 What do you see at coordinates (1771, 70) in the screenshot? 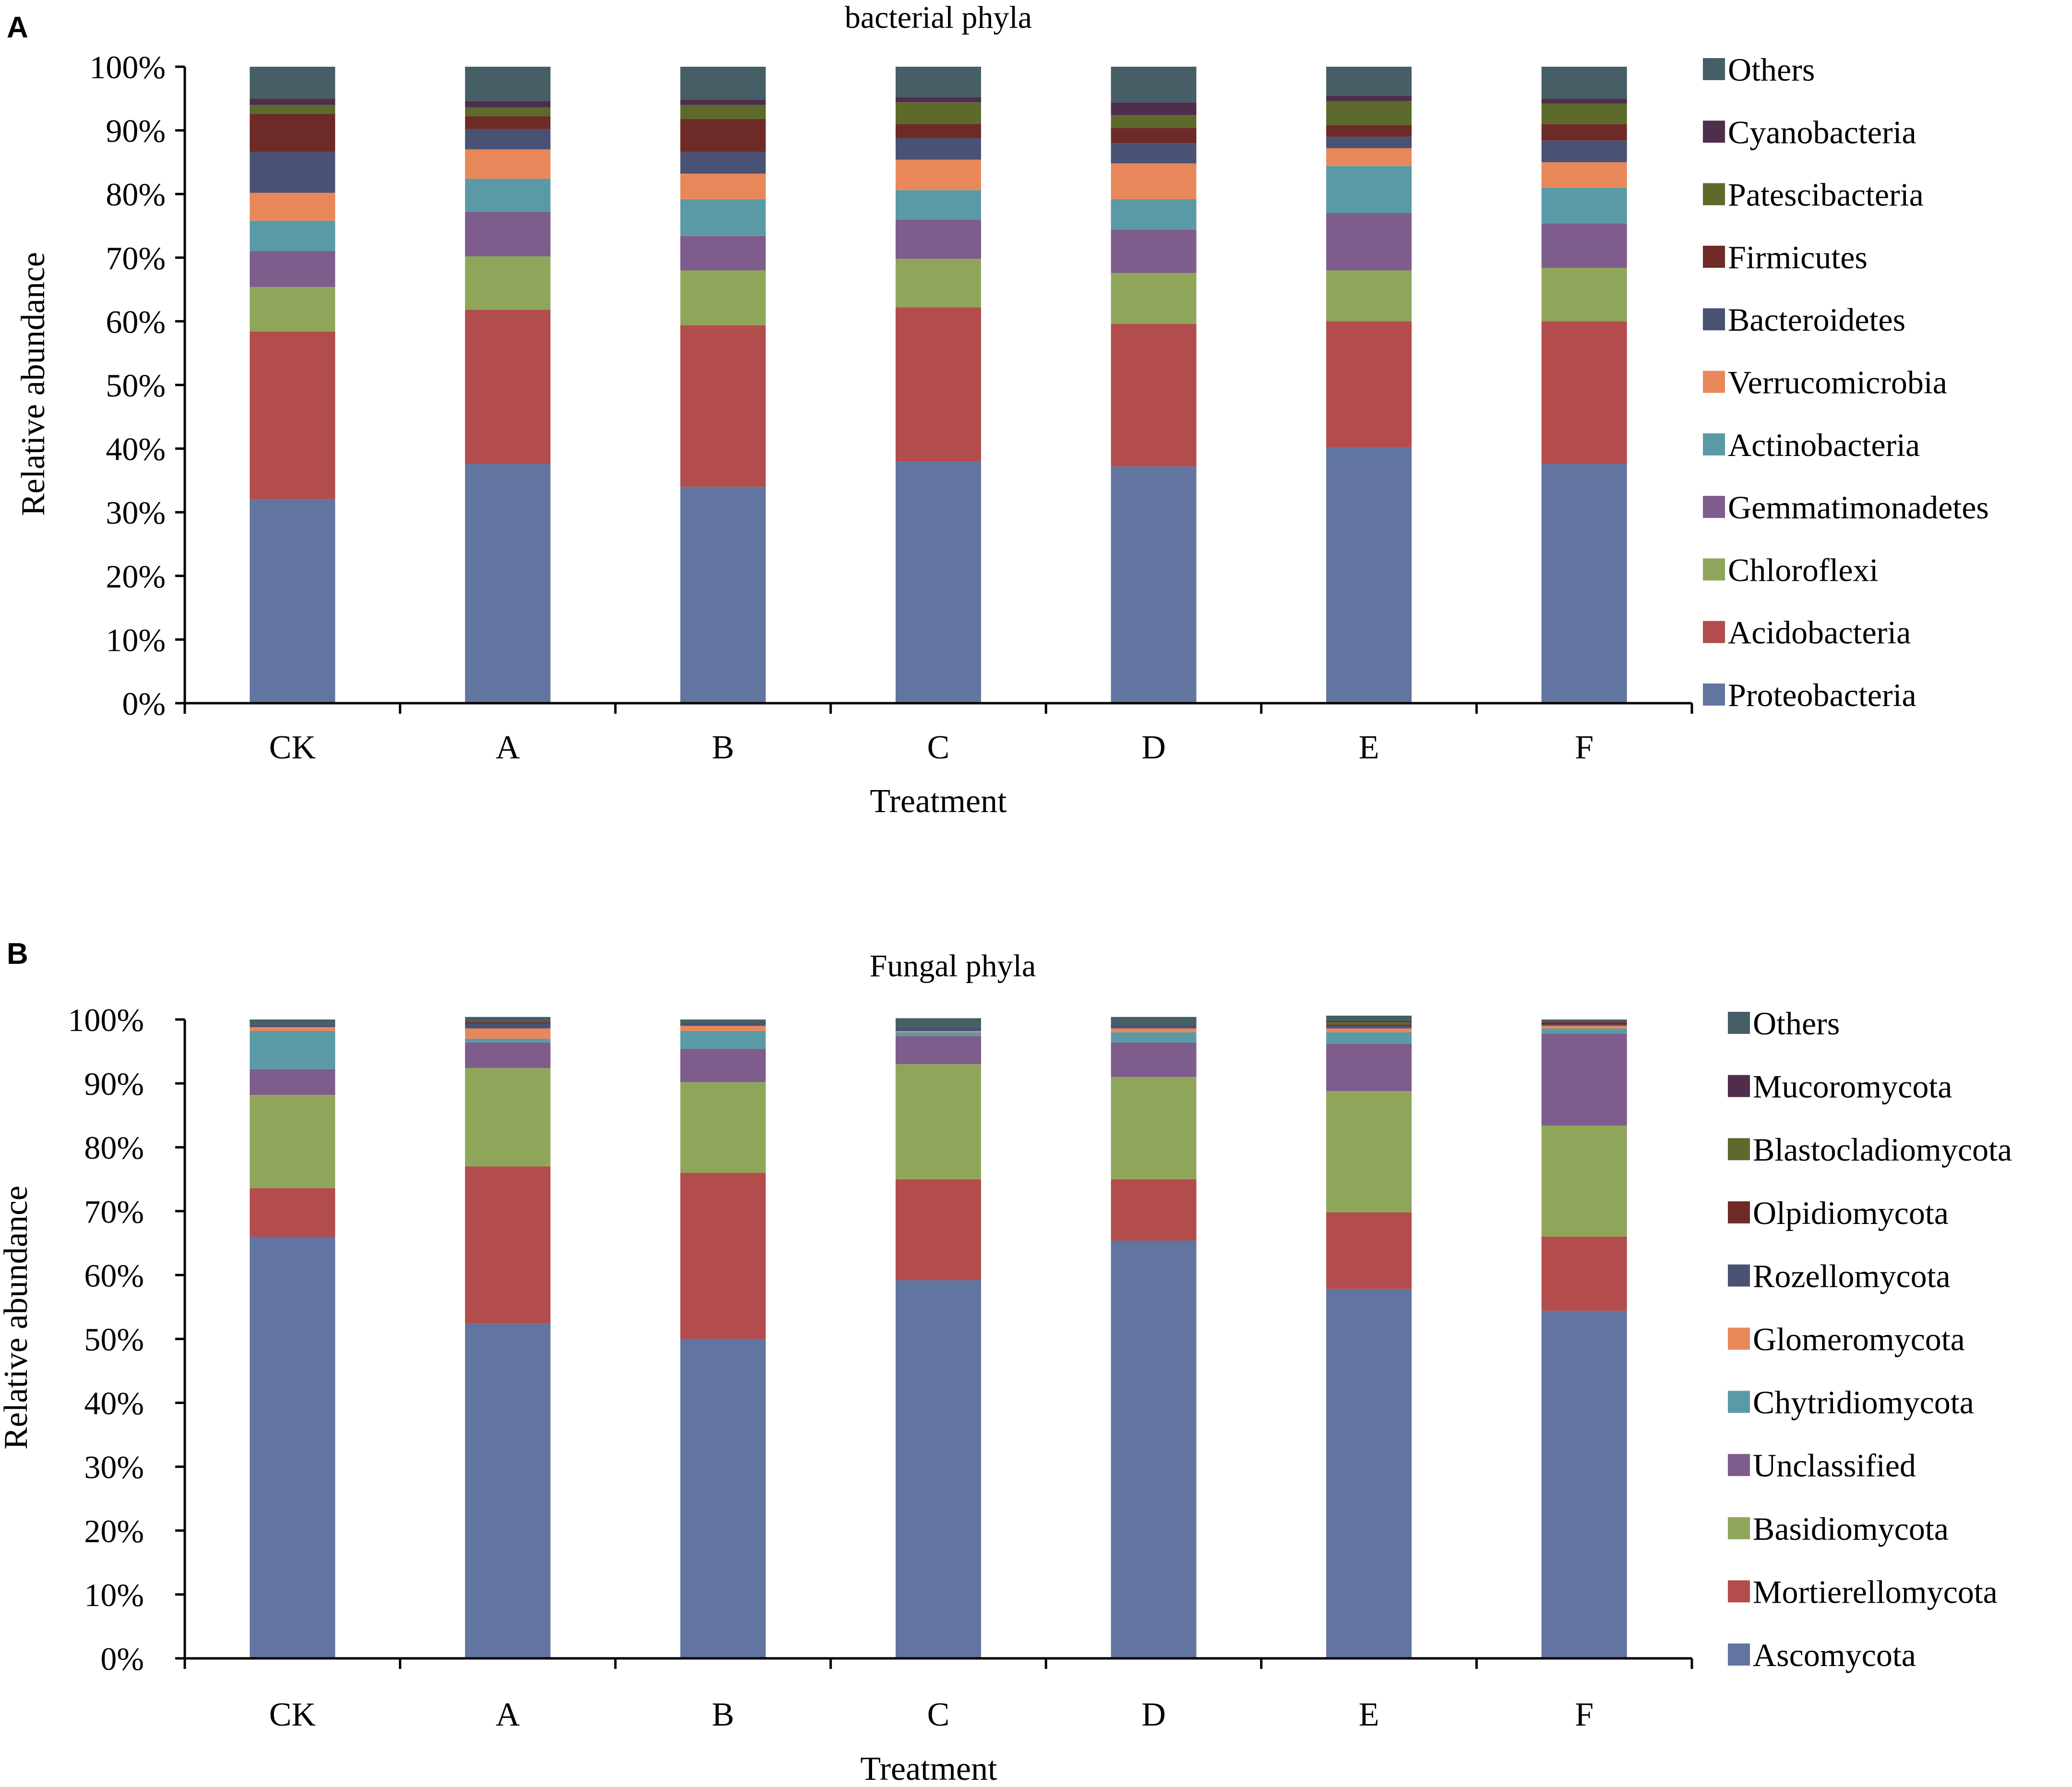
I see `legend-label-others: Others` at bounding box center [1771, 70].